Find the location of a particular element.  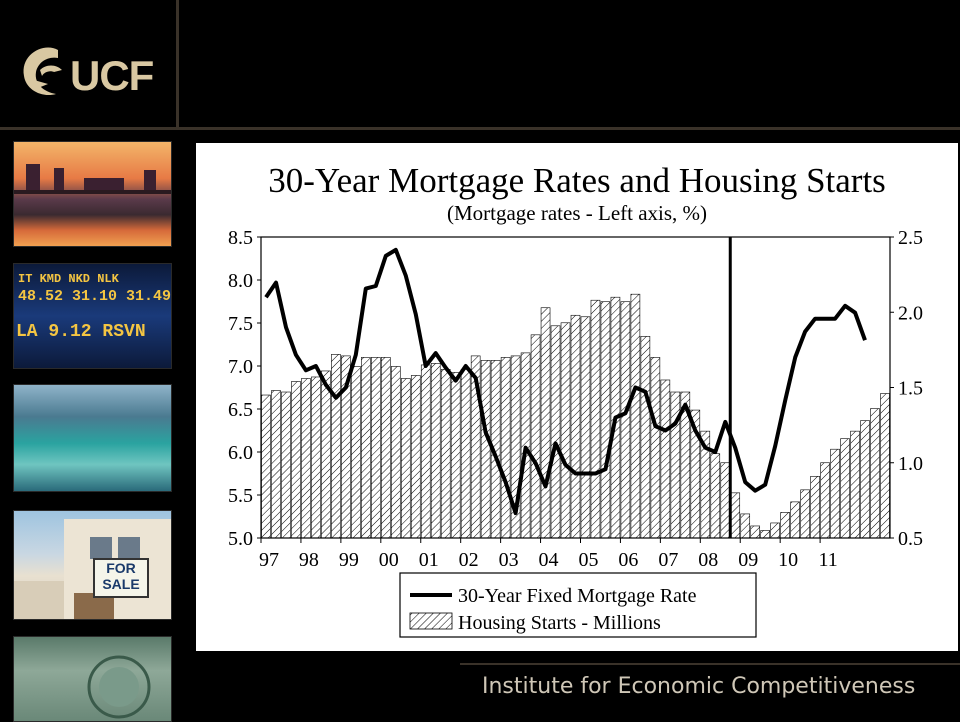

left-axis-tick-label: 5.0 is located at coordinates (240, 539).